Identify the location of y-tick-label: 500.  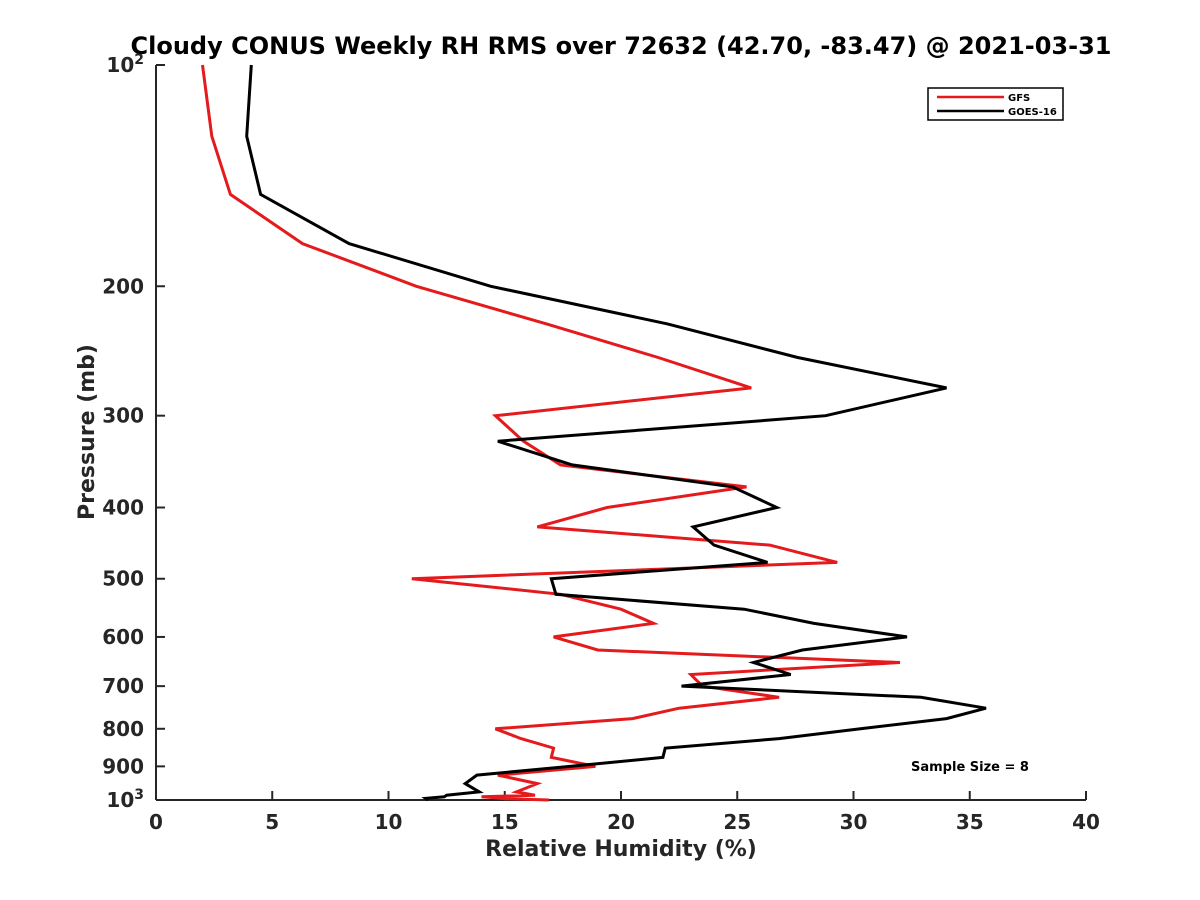
(123, 579).